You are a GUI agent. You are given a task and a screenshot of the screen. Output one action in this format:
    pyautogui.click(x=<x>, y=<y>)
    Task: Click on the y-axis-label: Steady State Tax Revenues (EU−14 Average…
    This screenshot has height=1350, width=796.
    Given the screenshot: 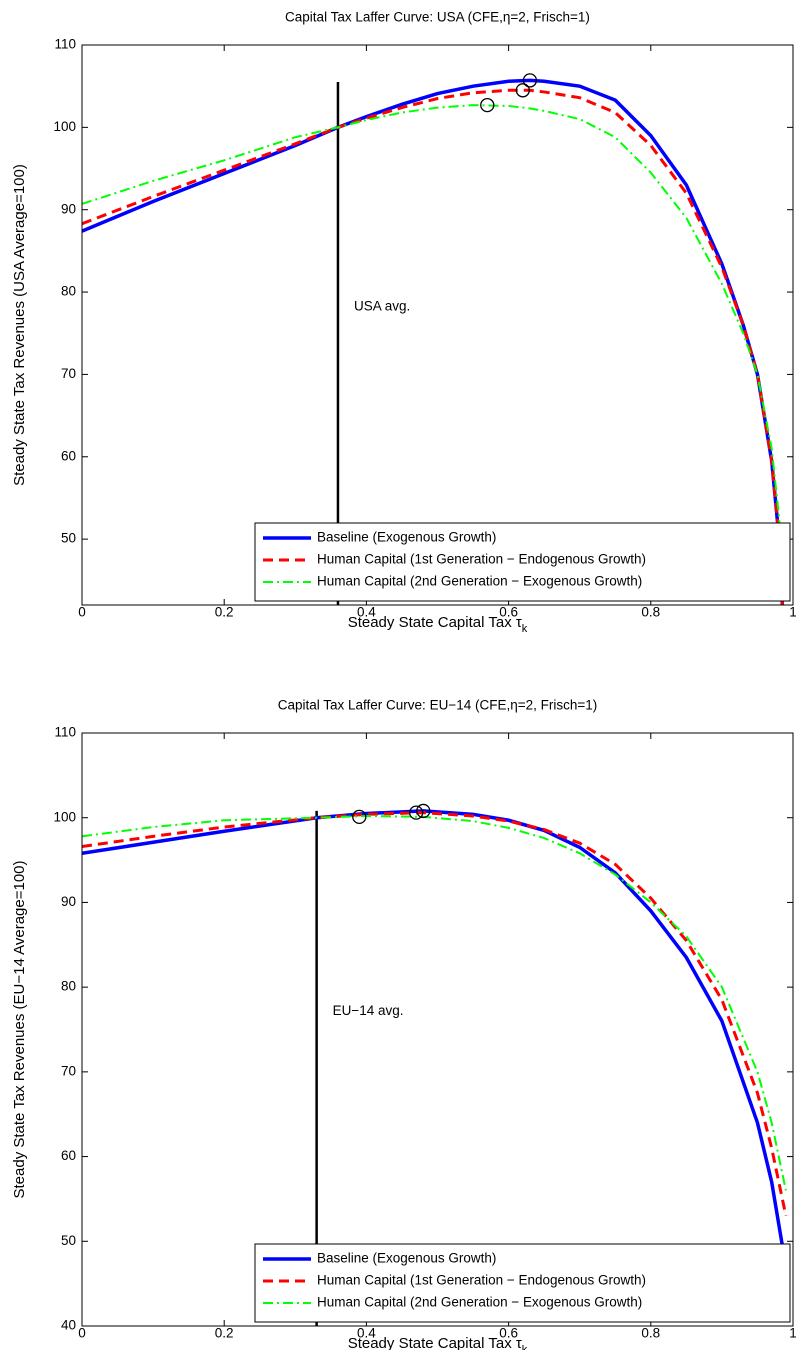 What is the action you would take?
    pyautogui.click(x=19, y=1029)
    